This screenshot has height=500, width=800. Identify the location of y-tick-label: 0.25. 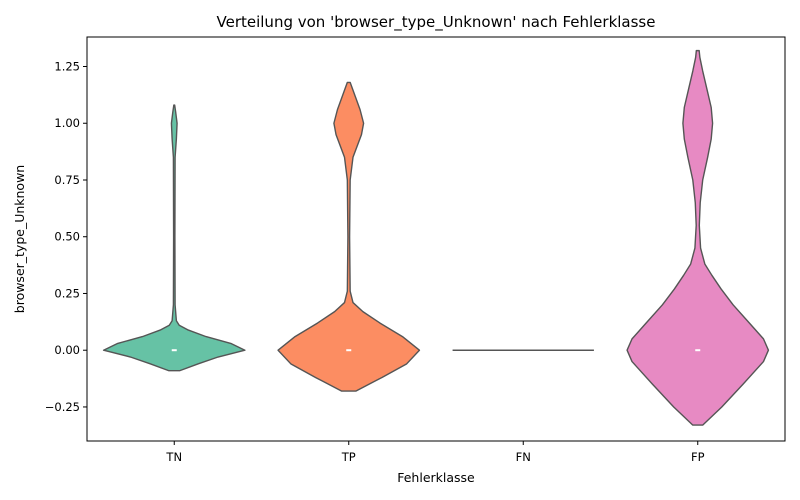
(67, 293).